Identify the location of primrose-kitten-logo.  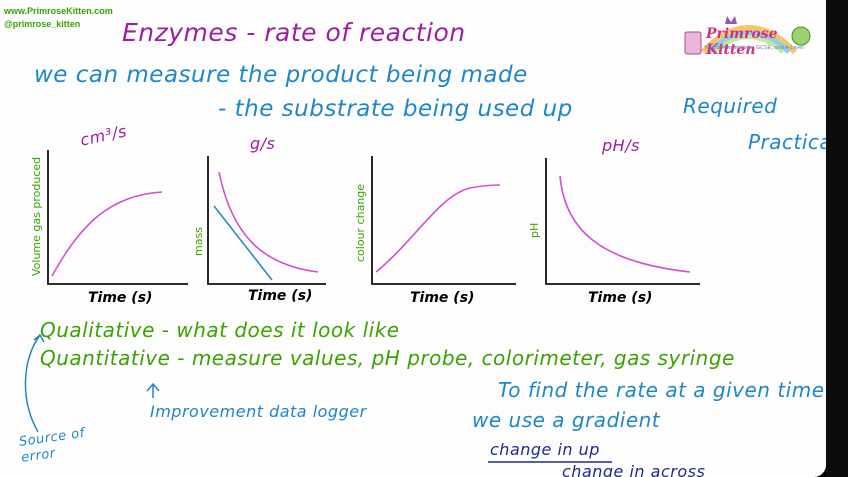
(747, 35).